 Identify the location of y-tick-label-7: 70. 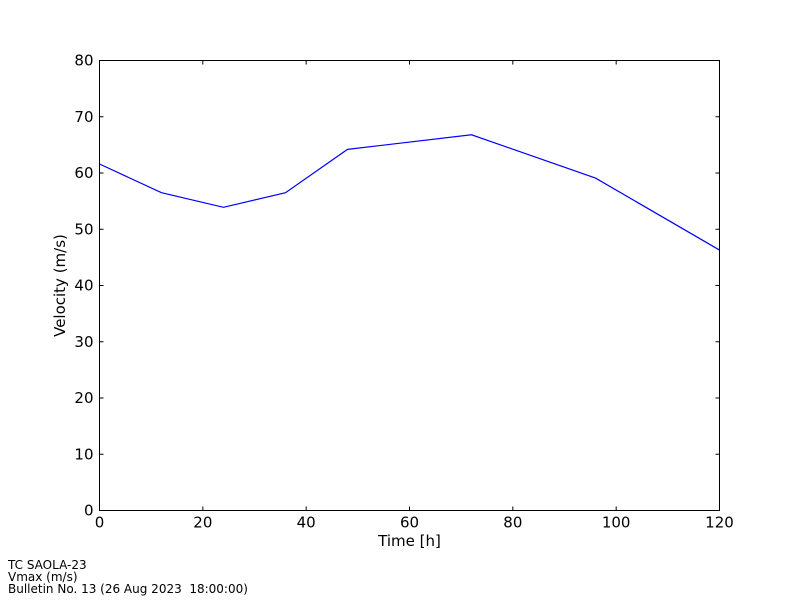
(83, 117).